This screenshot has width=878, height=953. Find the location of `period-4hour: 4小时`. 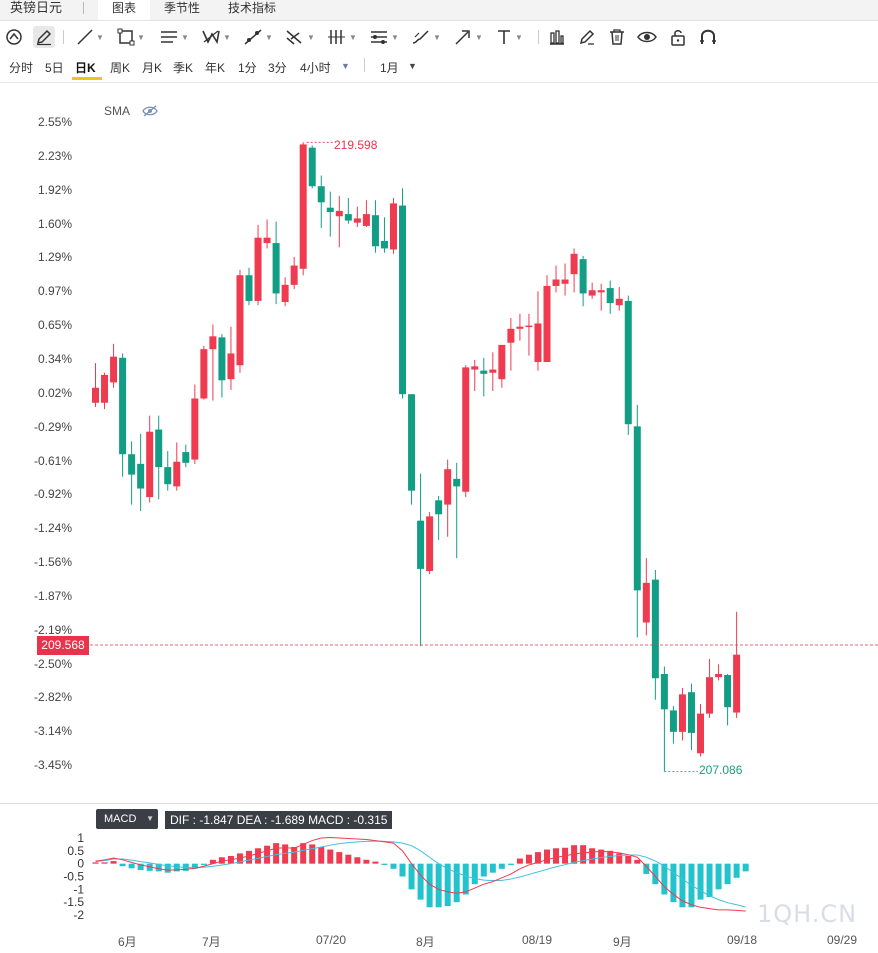

period-4hour: 4小时 is located at coordinates (315, 68).